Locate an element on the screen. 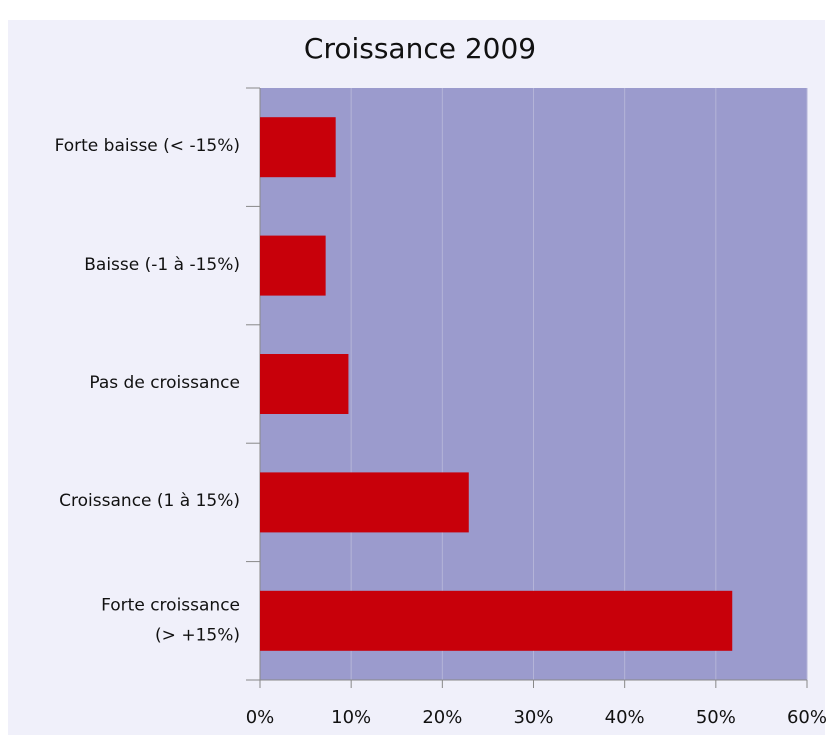  y-tick-label: Croissance (1 à 15%) is located at coordinates (149, 501).